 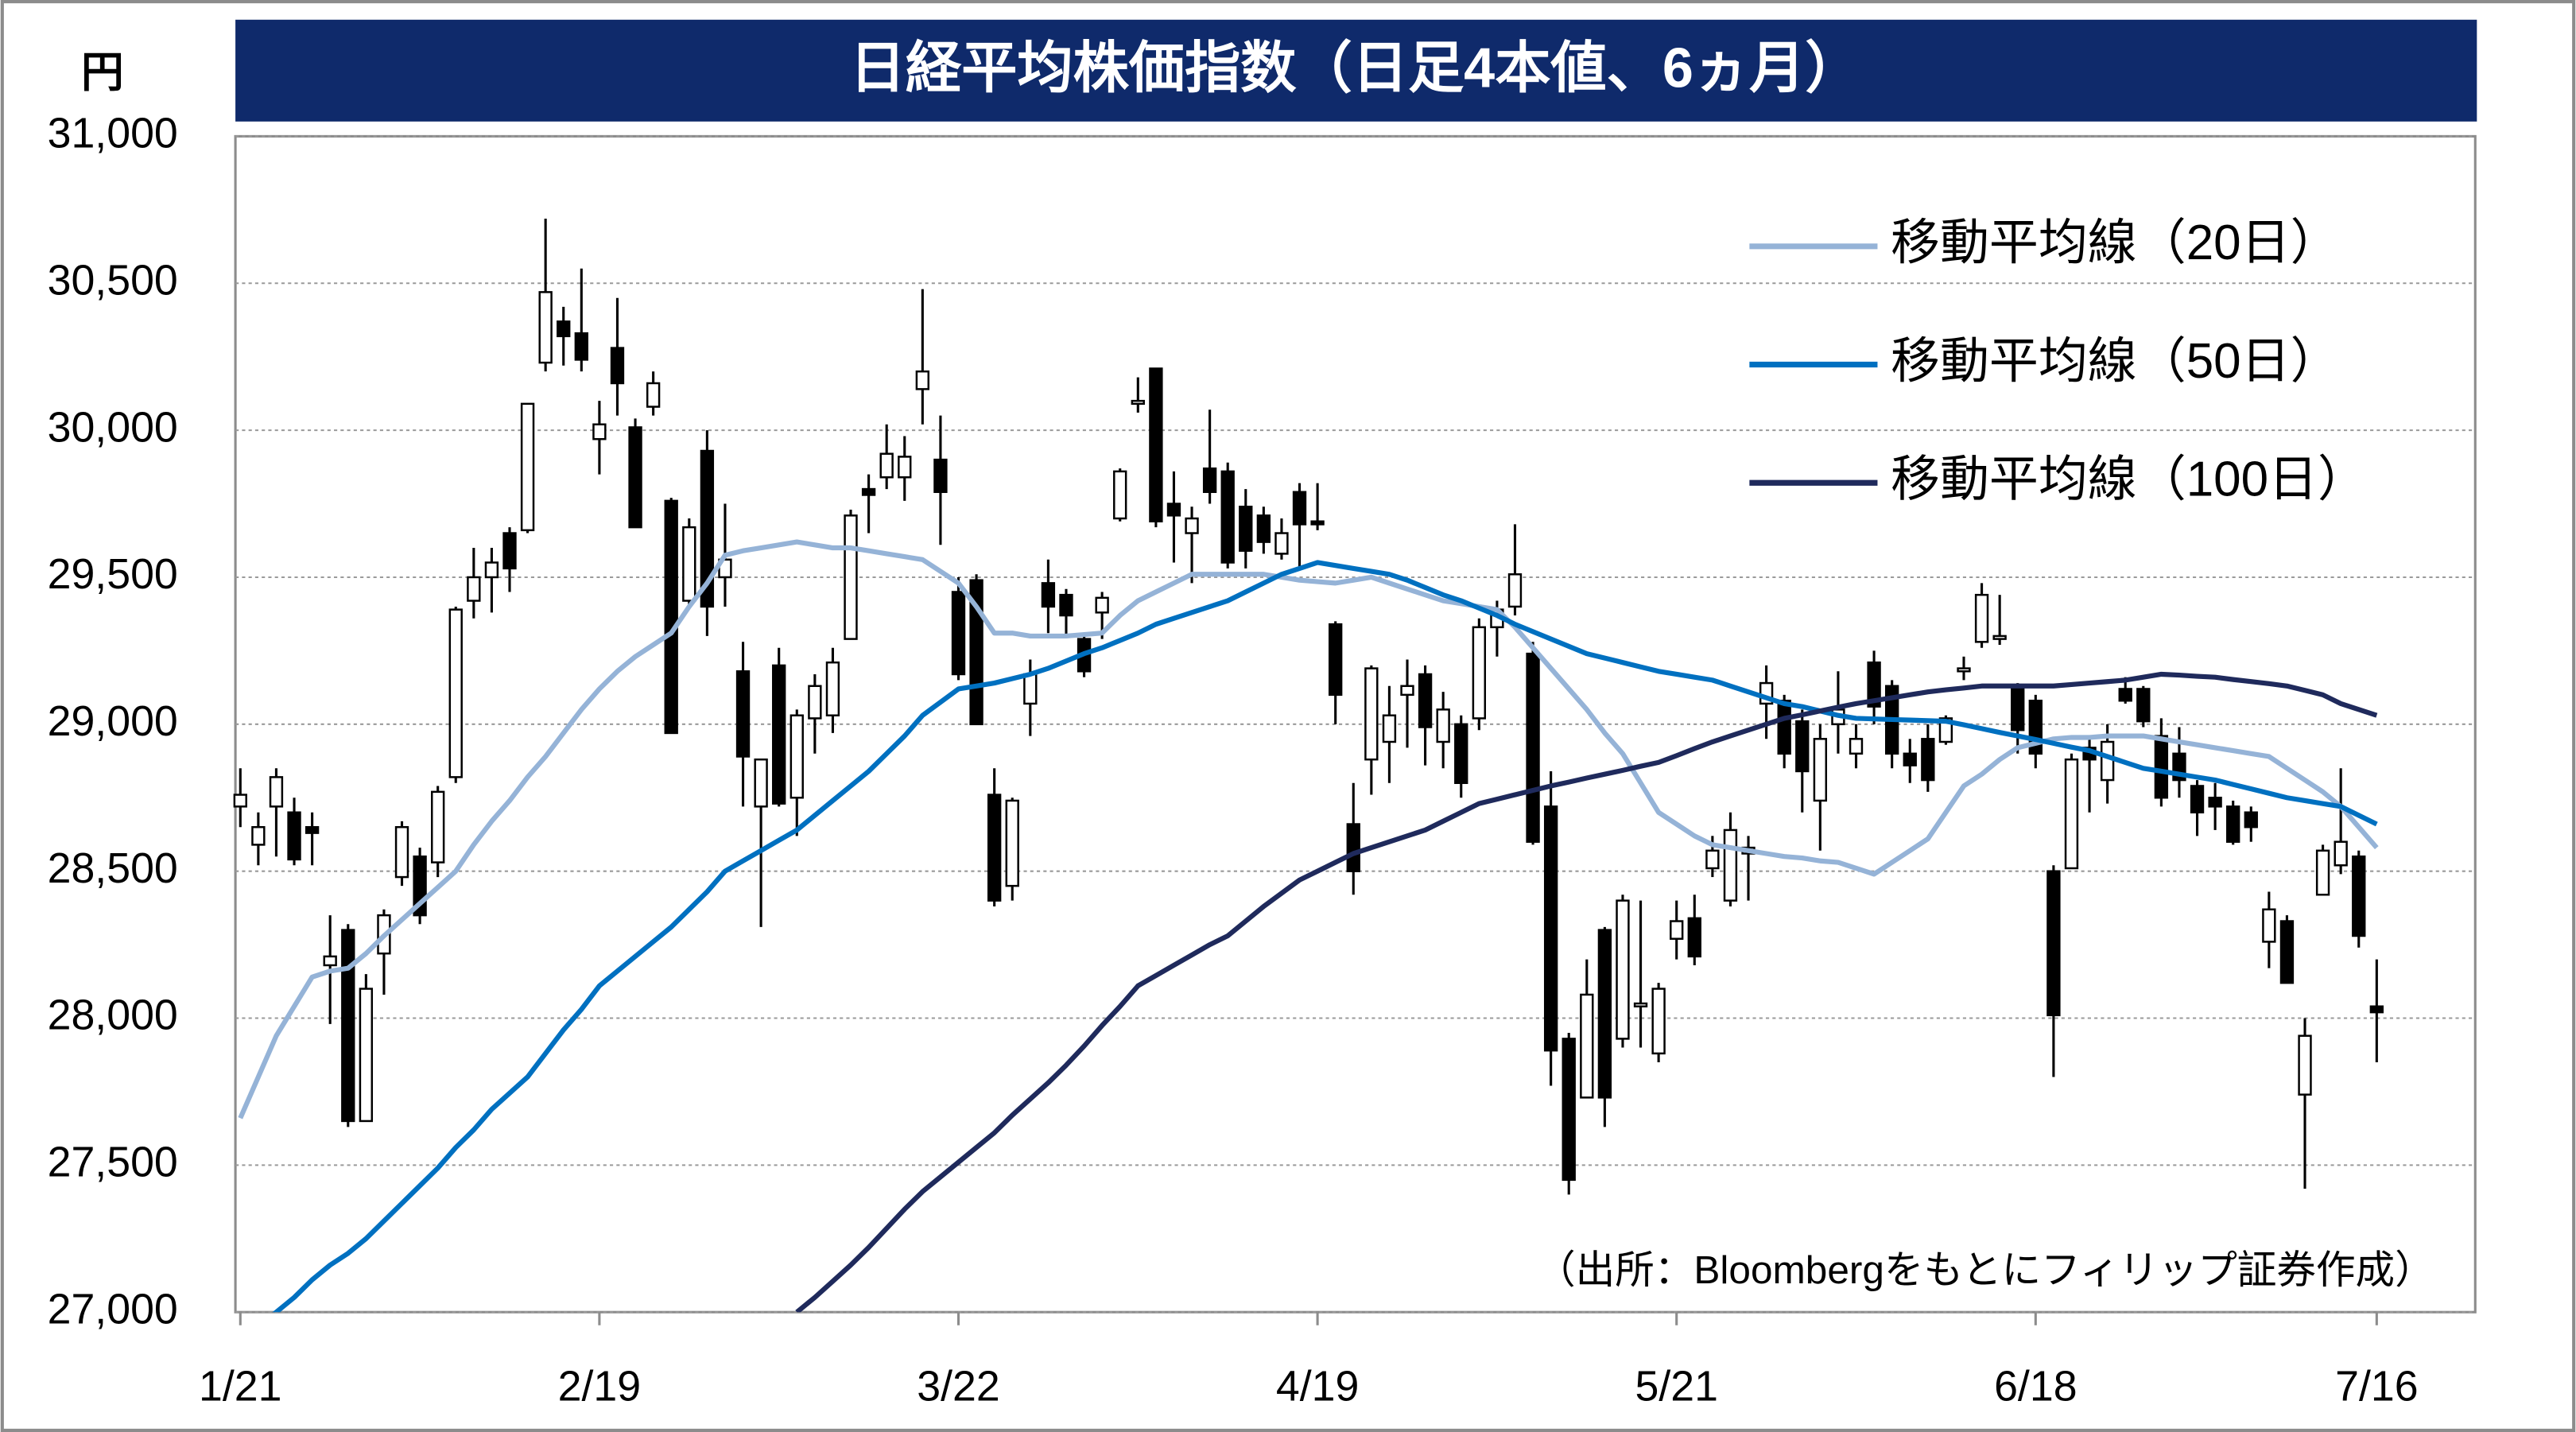 I want to click on x-tick-label: 1/21, so click(x=240, y=1386).